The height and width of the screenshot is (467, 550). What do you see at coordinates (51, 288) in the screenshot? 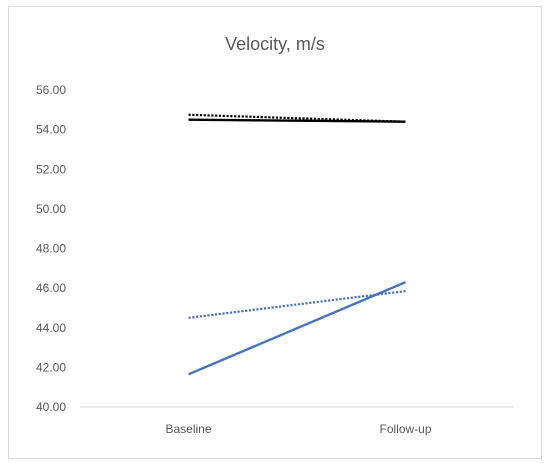
I see `y-tick-label: 46.00` at bounding box center [51, 288].